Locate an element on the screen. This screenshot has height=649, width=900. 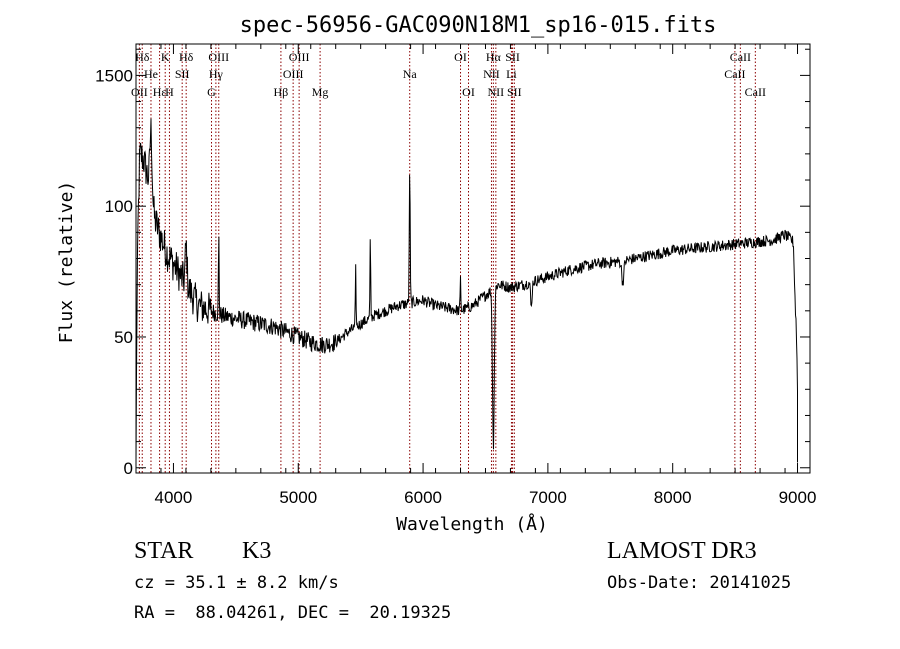
line-label-5: OI is located at coordinates (460, 57).